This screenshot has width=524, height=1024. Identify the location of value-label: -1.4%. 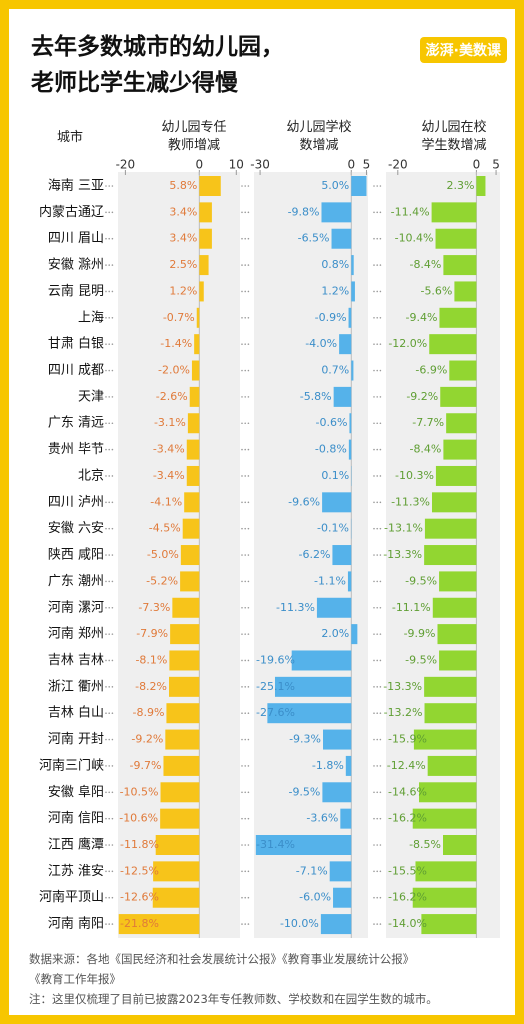
(176, 343).